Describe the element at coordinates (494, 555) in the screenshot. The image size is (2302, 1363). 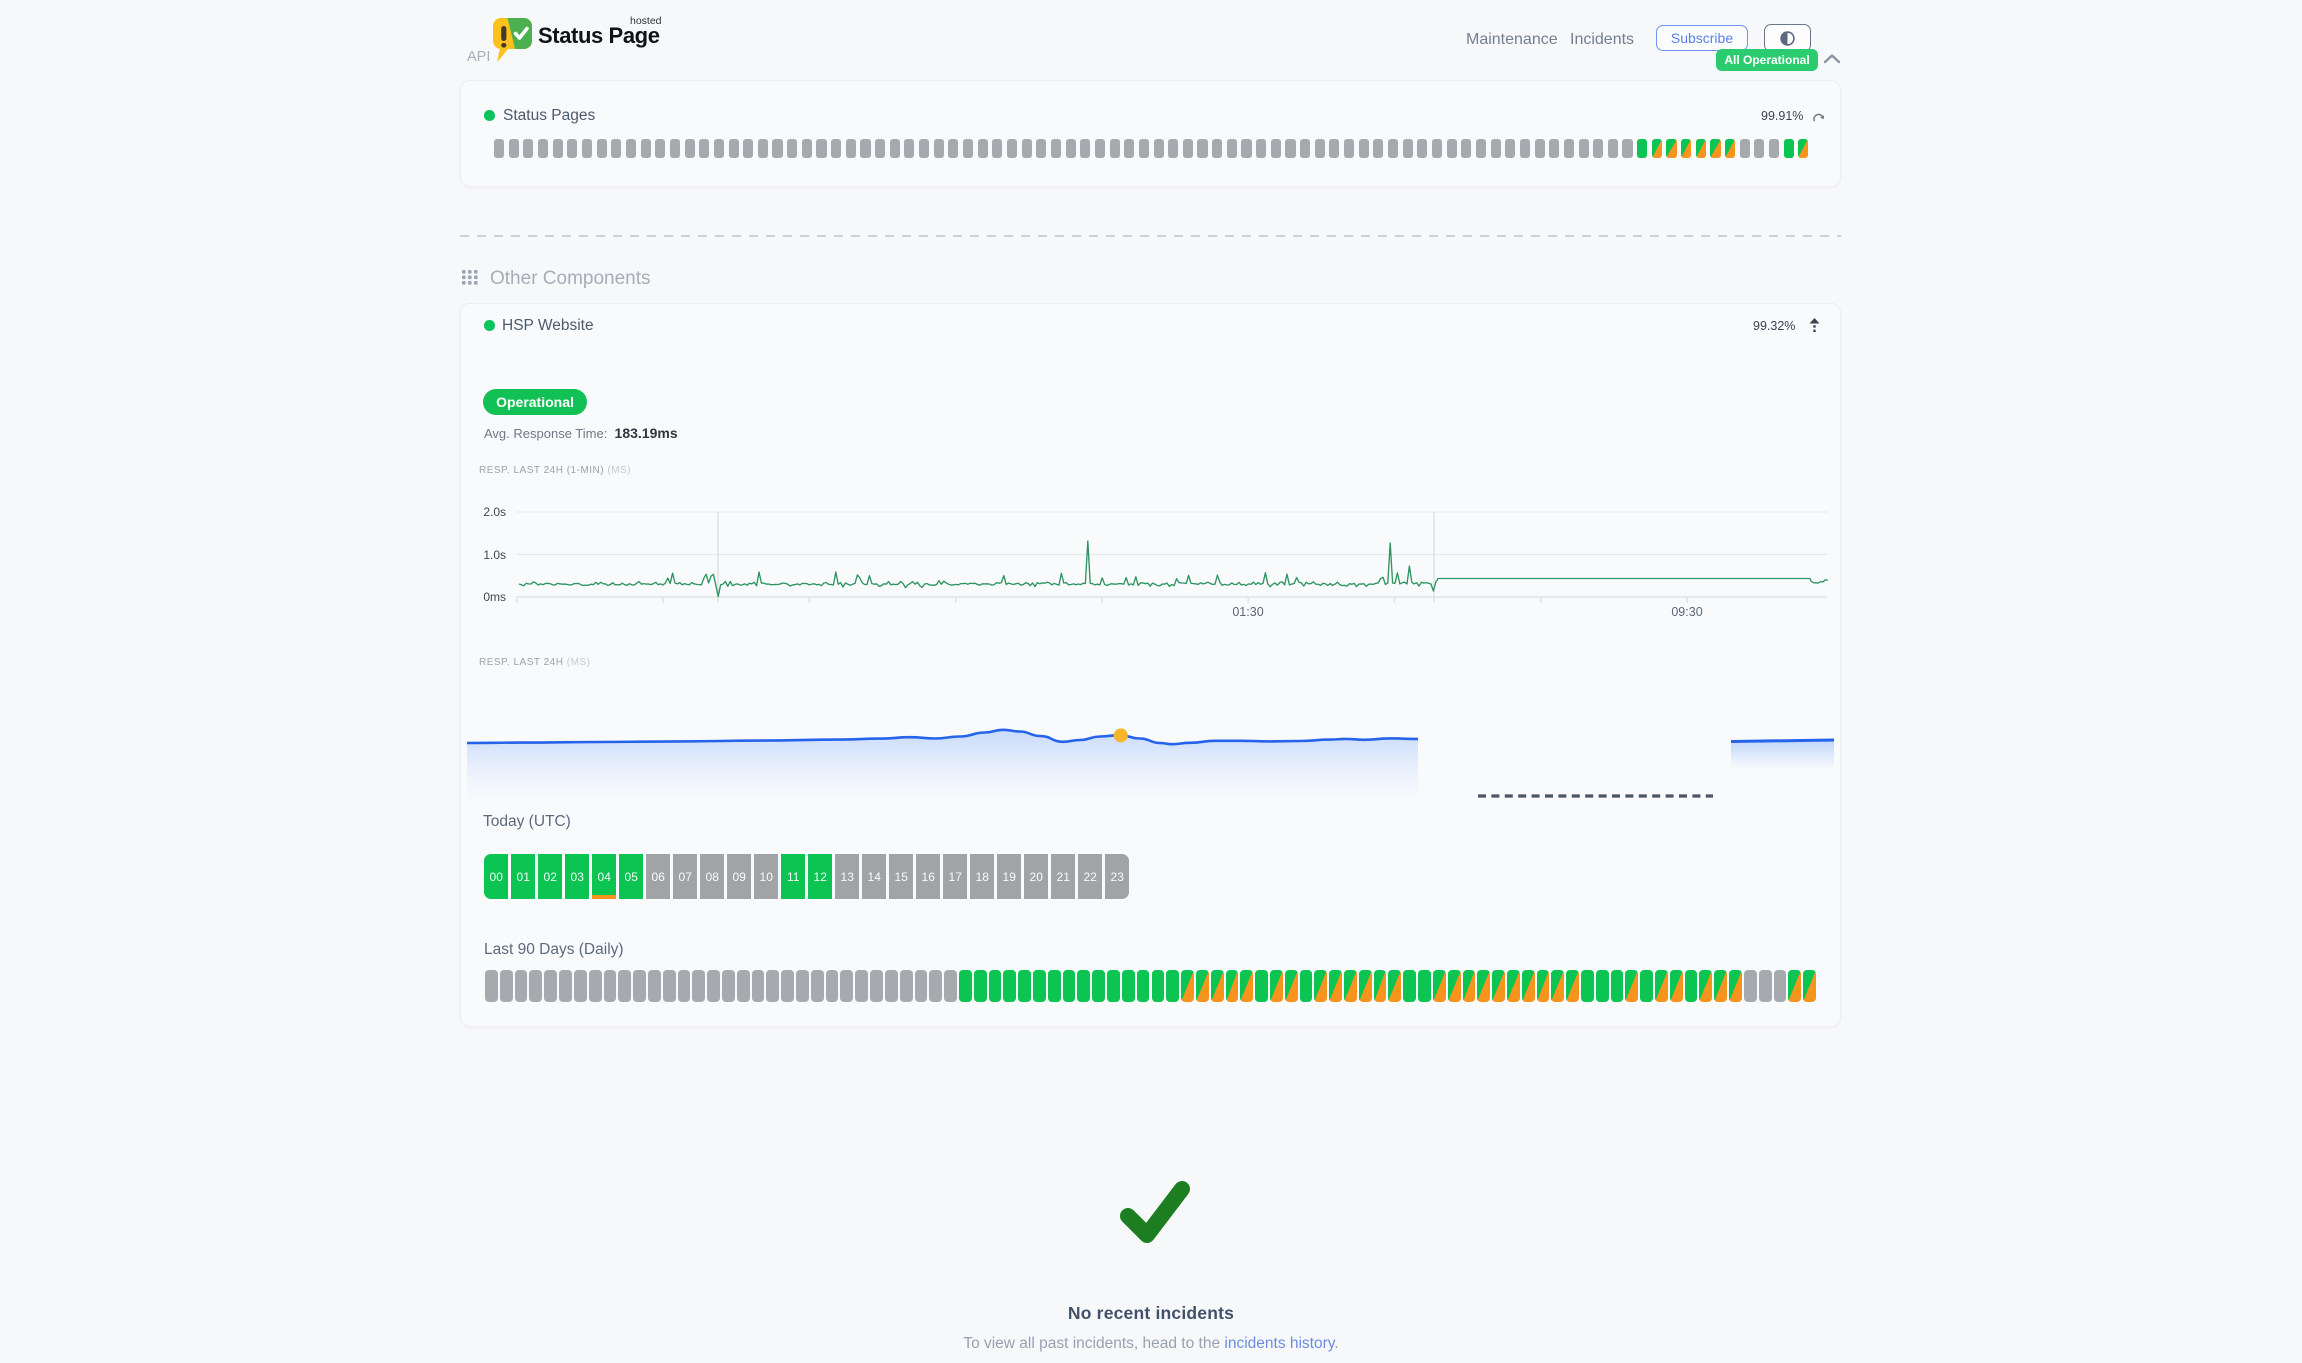
I see `svg-text: 1.0s` at that location.